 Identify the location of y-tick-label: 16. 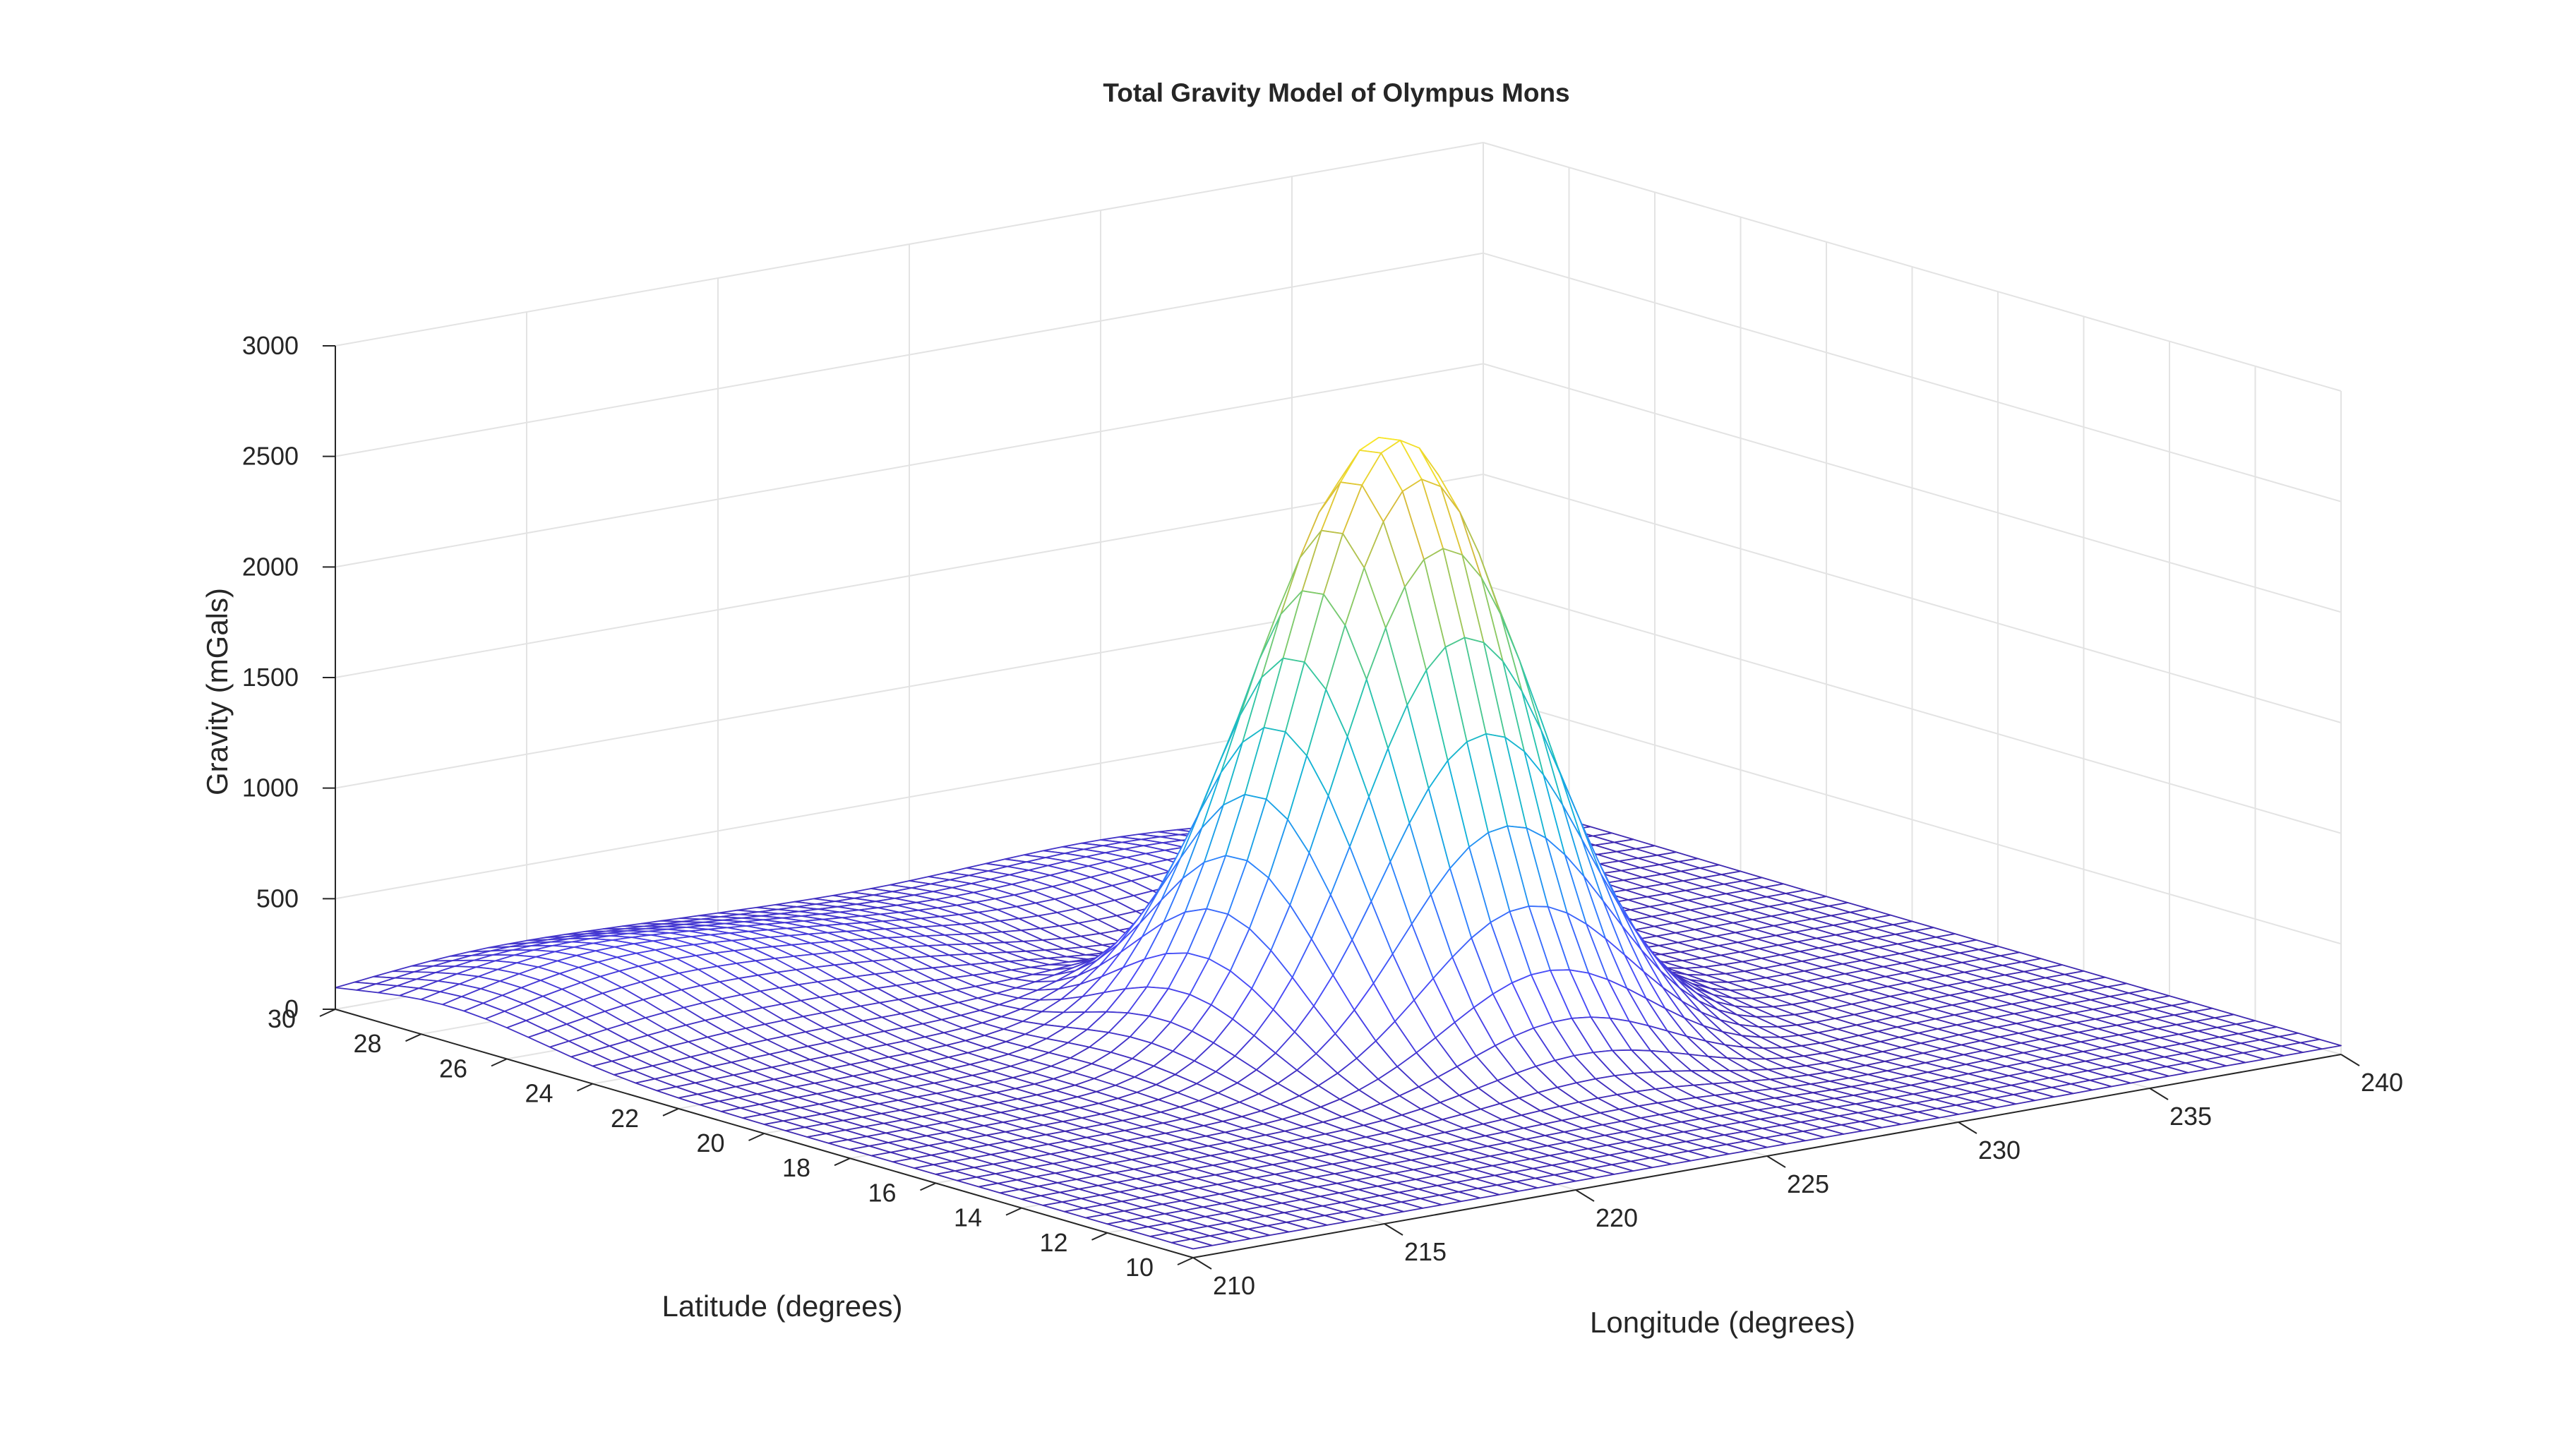
(882, 1192).